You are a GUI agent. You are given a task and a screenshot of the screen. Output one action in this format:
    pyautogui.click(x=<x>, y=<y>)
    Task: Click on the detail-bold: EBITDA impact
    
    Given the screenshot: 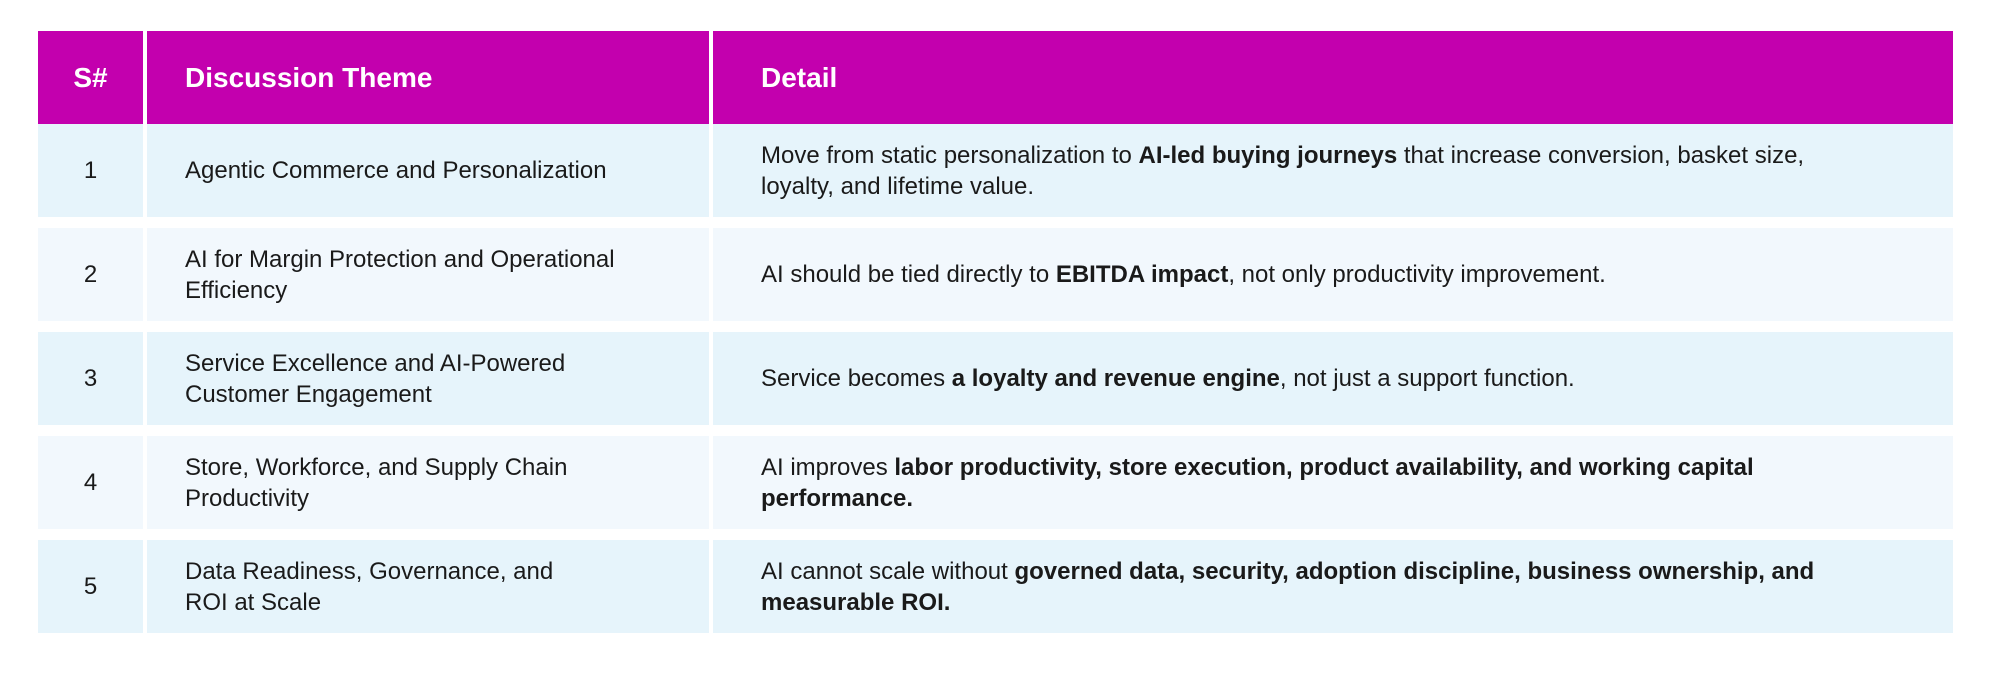 What is the action you would take?
    pyautogui.click(x=1142, y=274)
    